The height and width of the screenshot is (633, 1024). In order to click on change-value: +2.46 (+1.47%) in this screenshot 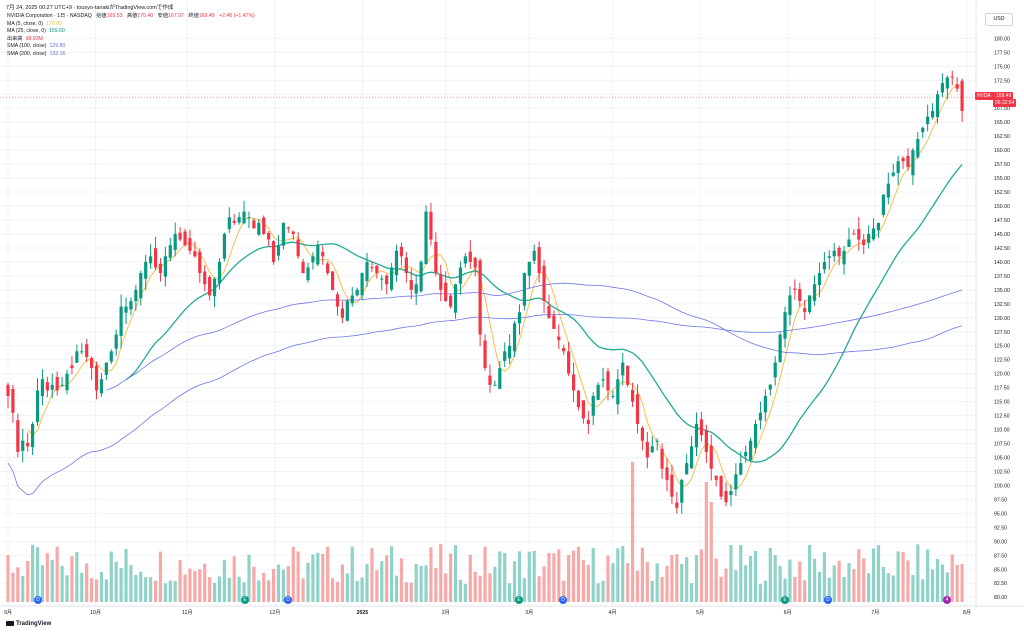, I will do `click(237, 16)`.